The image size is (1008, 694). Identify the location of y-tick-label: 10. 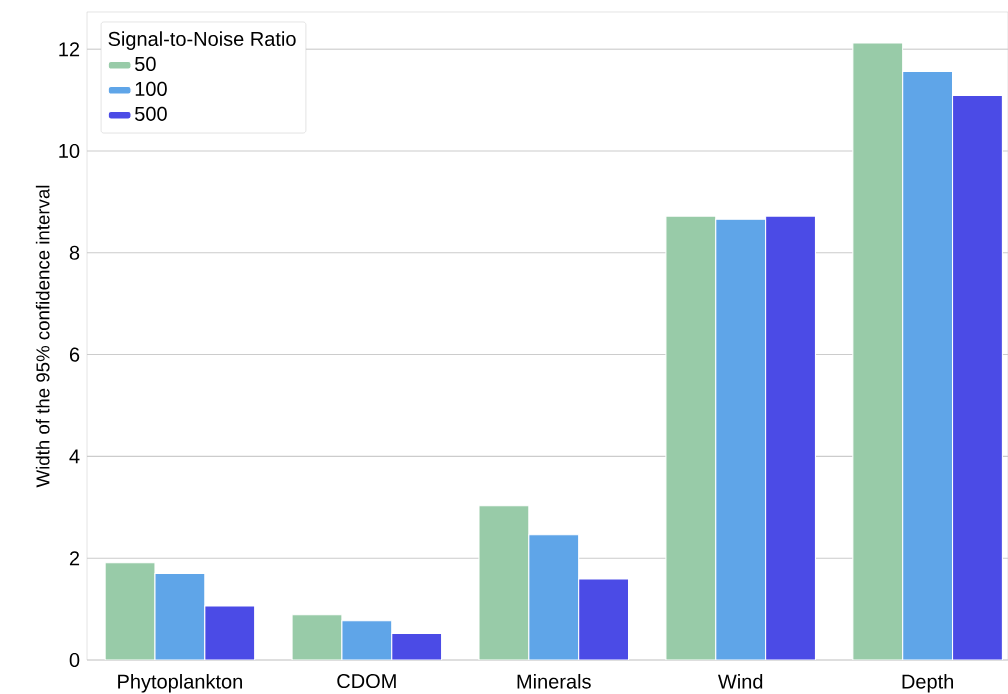
(69, 151).